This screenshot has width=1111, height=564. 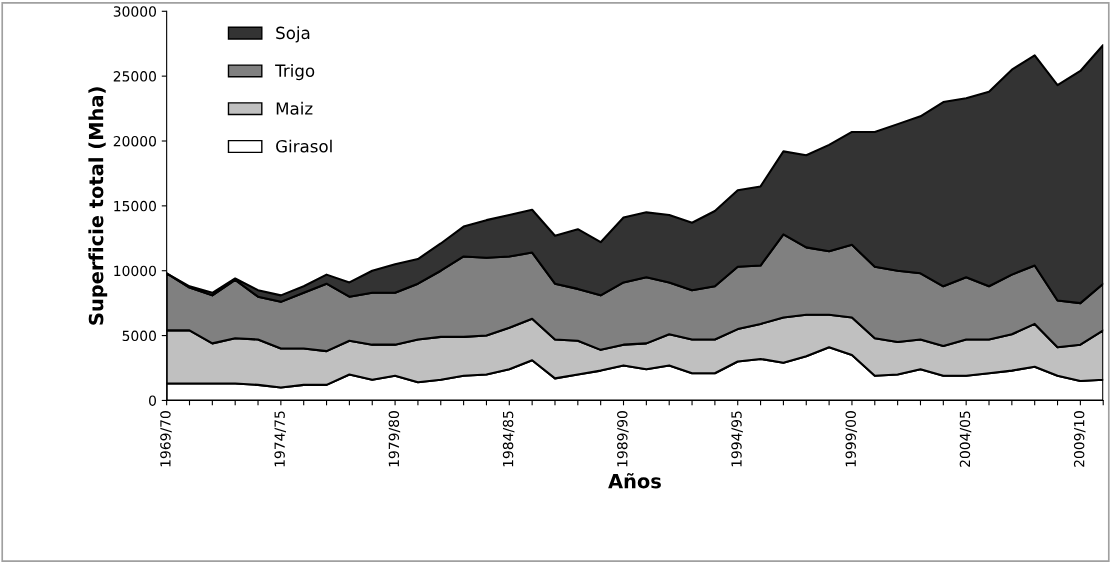 I want to click on legend-label: Maiz, so click(x=294, y=108).